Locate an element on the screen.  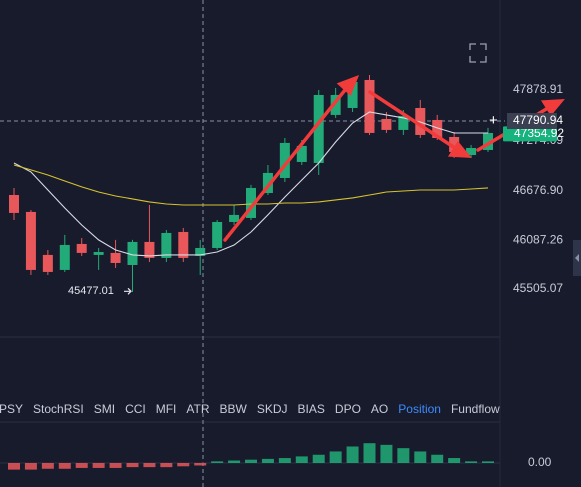
indicator-tab: BBW is located at coordinates (234, 409).